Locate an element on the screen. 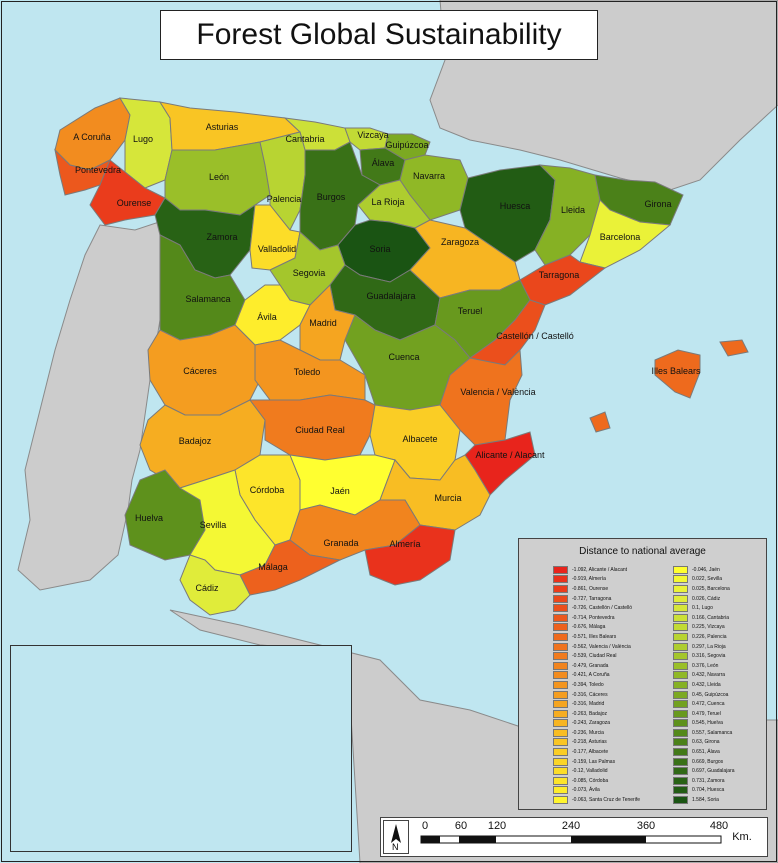  legend-label: -0.539, Ciudad Real is located at coordinates (594, 656).